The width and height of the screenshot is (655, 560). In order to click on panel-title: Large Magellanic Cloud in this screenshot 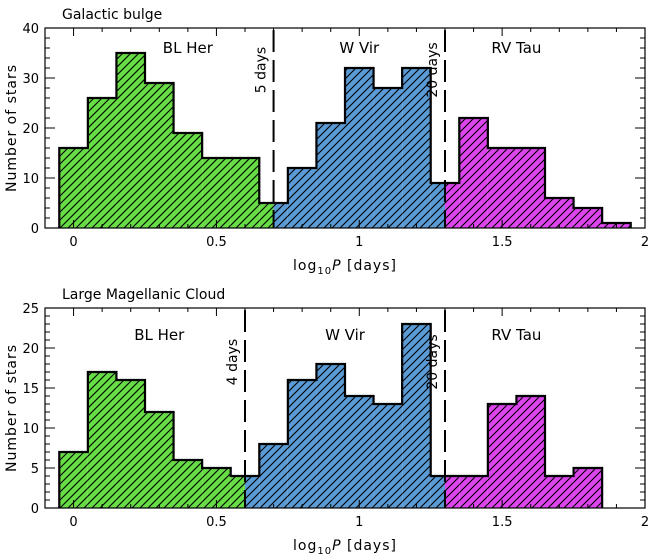, I will do `click(143, 295)`.